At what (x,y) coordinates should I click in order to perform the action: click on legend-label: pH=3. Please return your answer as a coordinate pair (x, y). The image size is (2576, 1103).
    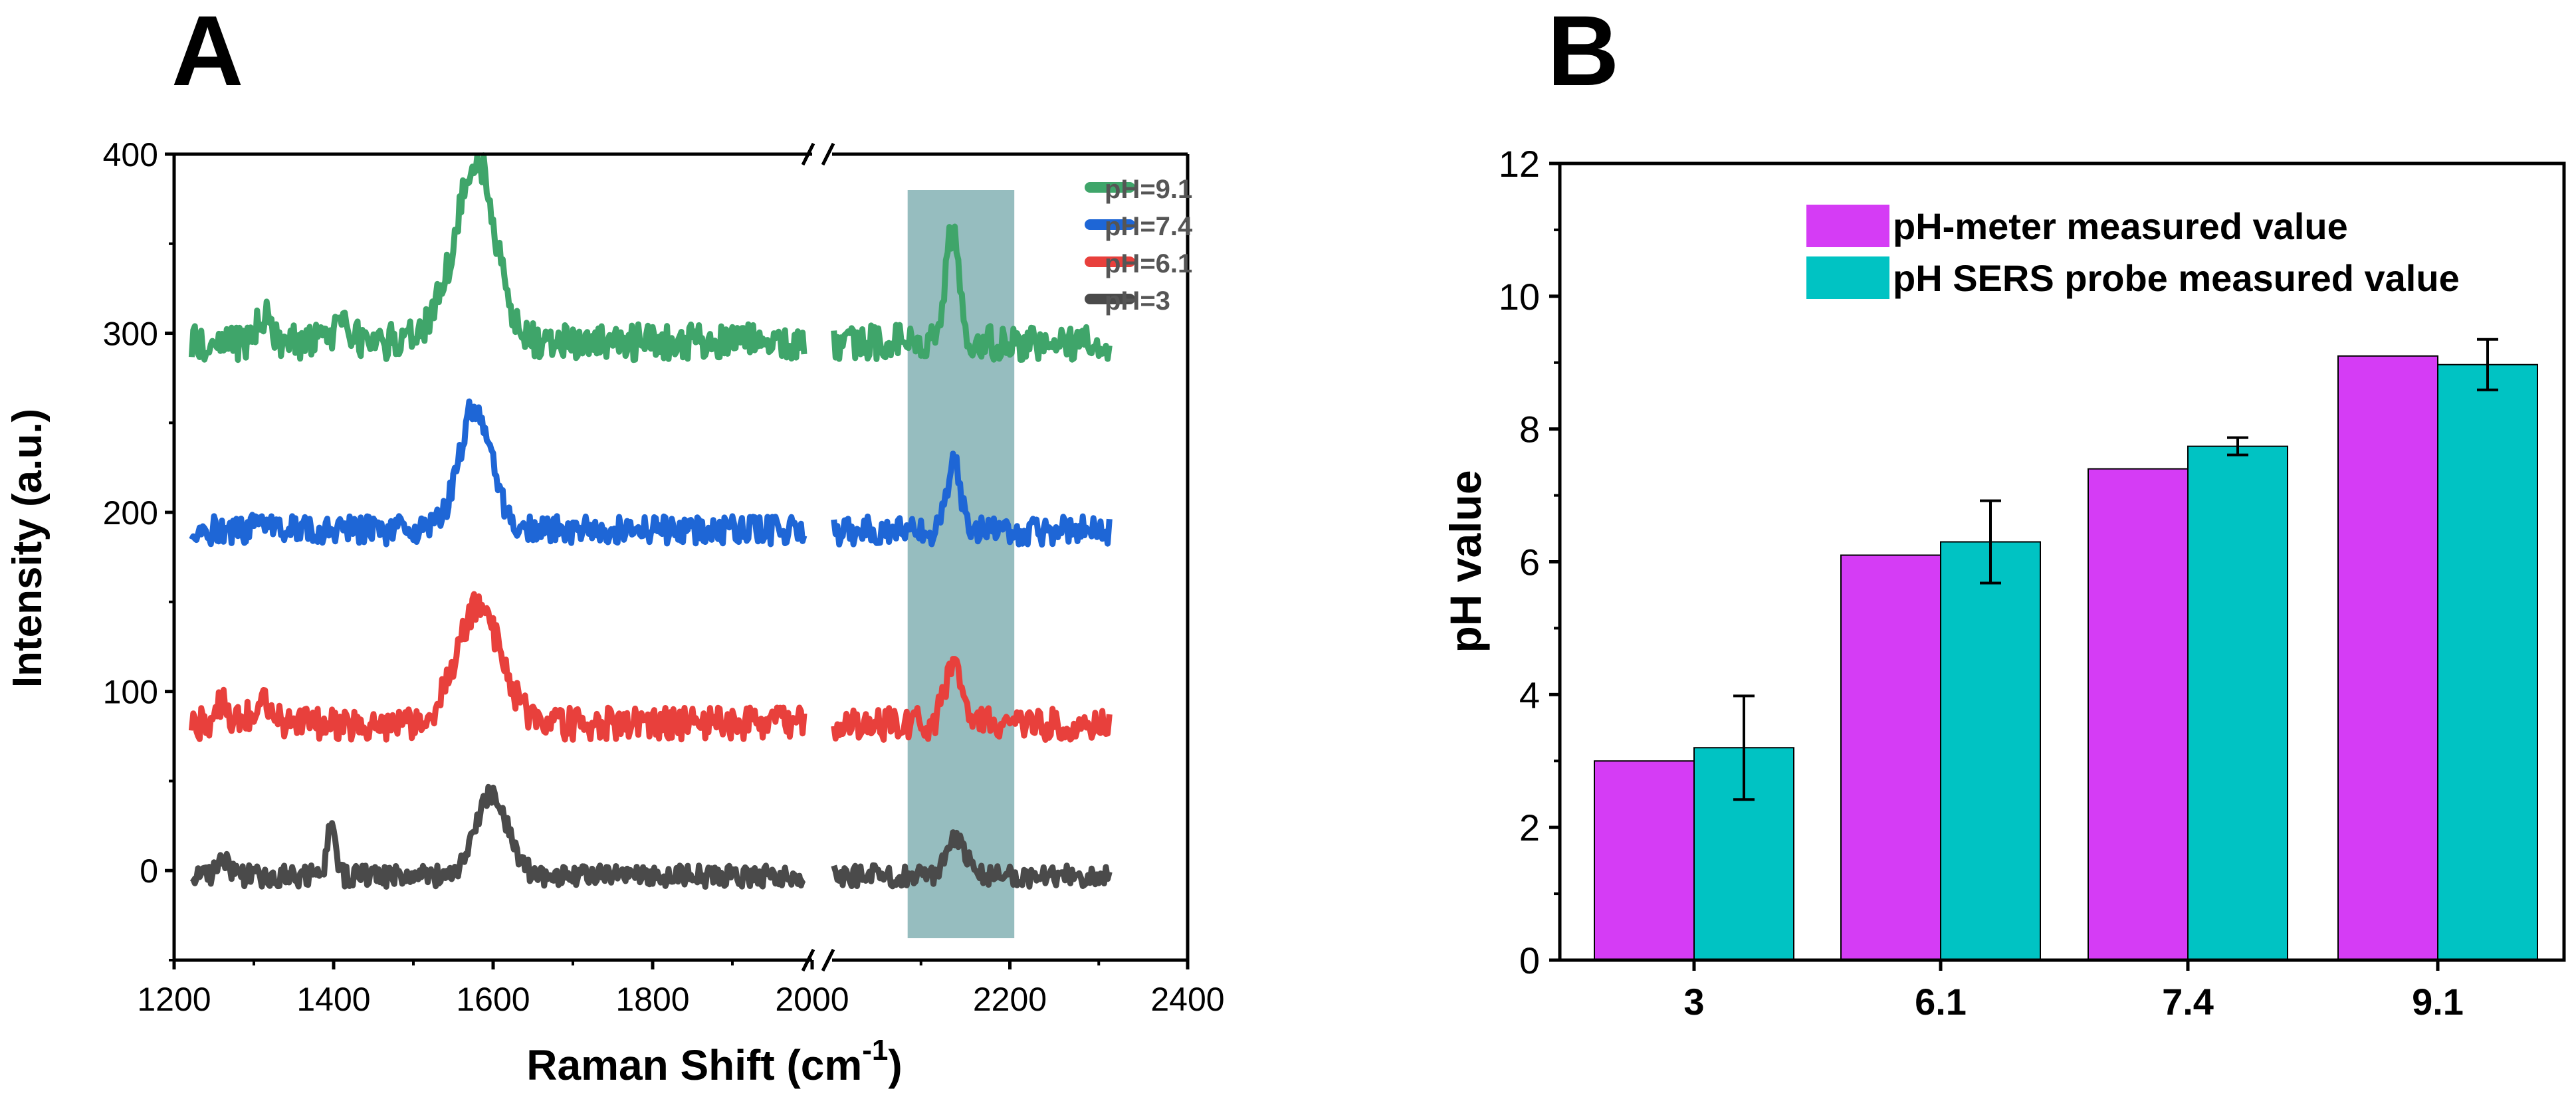
    Looking at the image, I should click on (1137, 301).